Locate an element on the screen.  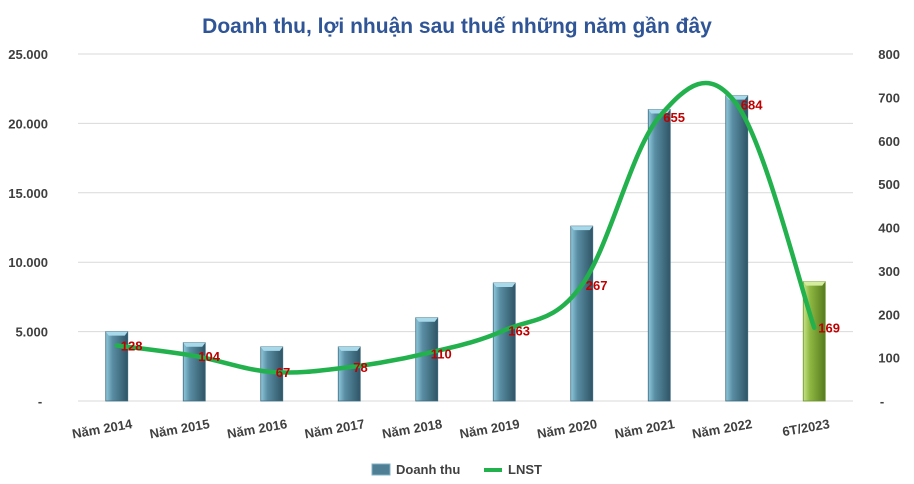
profit-data-label: 110 is located at coordinates (441, 353).